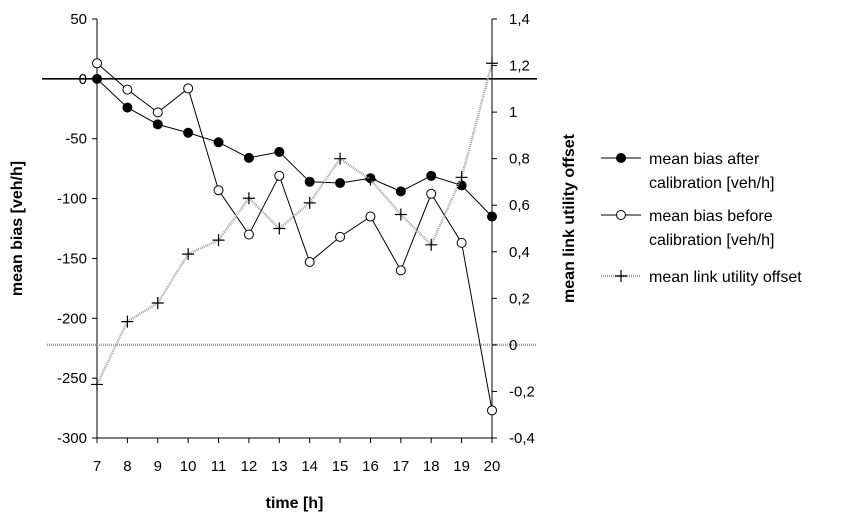 This screenshot has height=521, width=866. Describe the element at coordinates (72, 199) in the screenshot. I see `y-tick-label: -100` at that location.